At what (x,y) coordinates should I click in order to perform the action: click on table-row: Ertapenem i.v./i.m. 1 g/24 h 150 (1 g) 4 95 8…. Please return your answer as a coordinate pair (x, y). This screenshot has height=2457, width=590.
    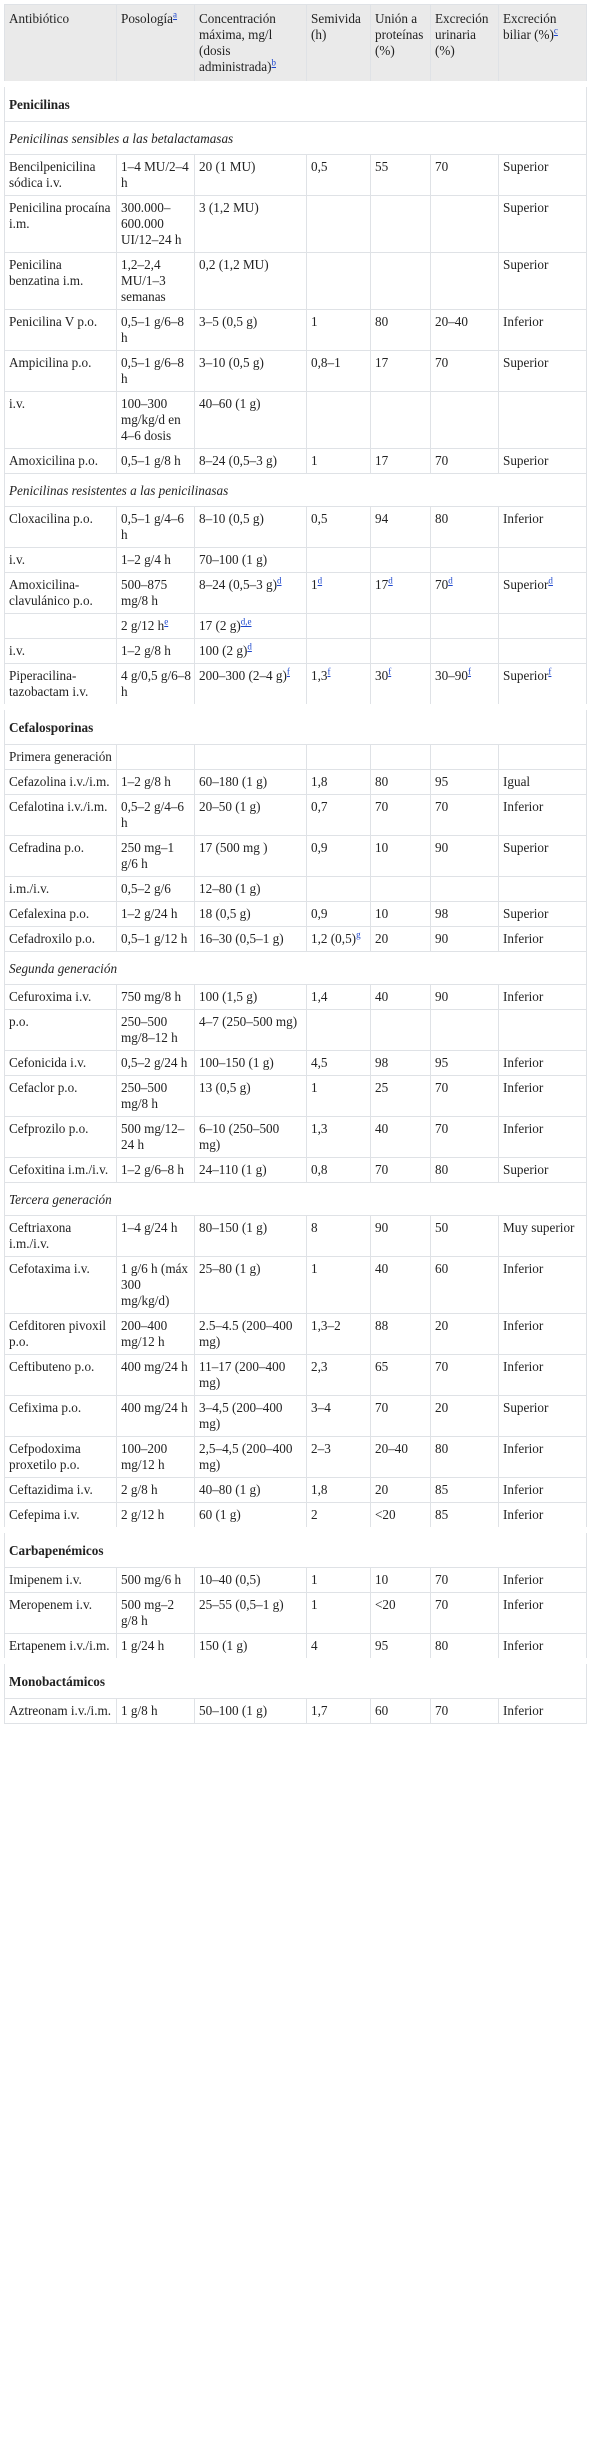
    Looking at the image, I should click on (295, 1647).